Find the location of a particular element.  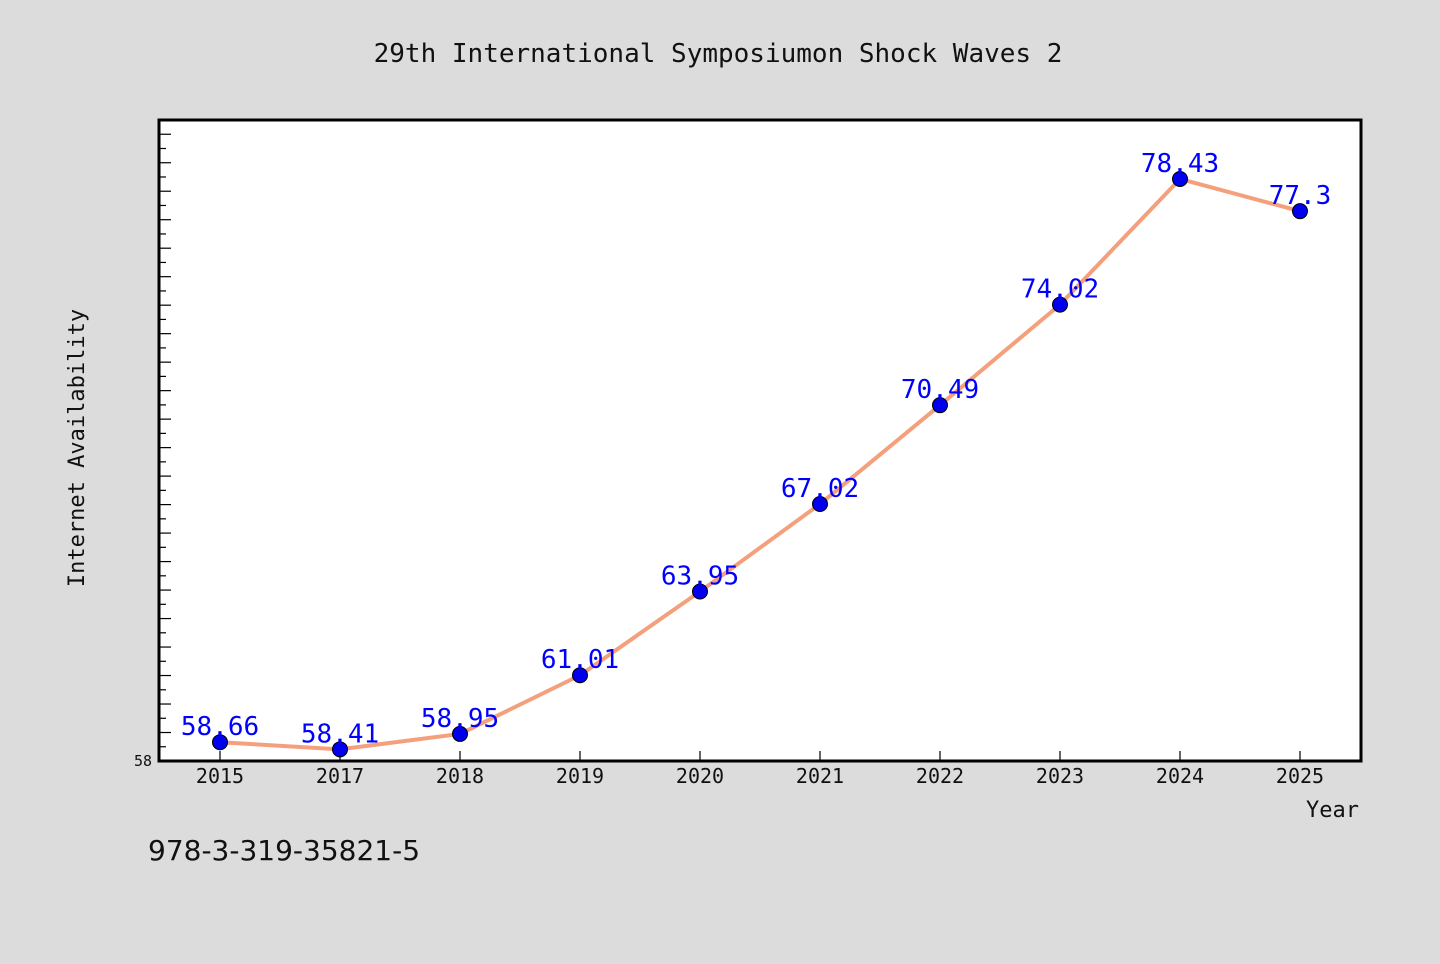

data-label: 78.43 is located at coordinates (1180, 164).